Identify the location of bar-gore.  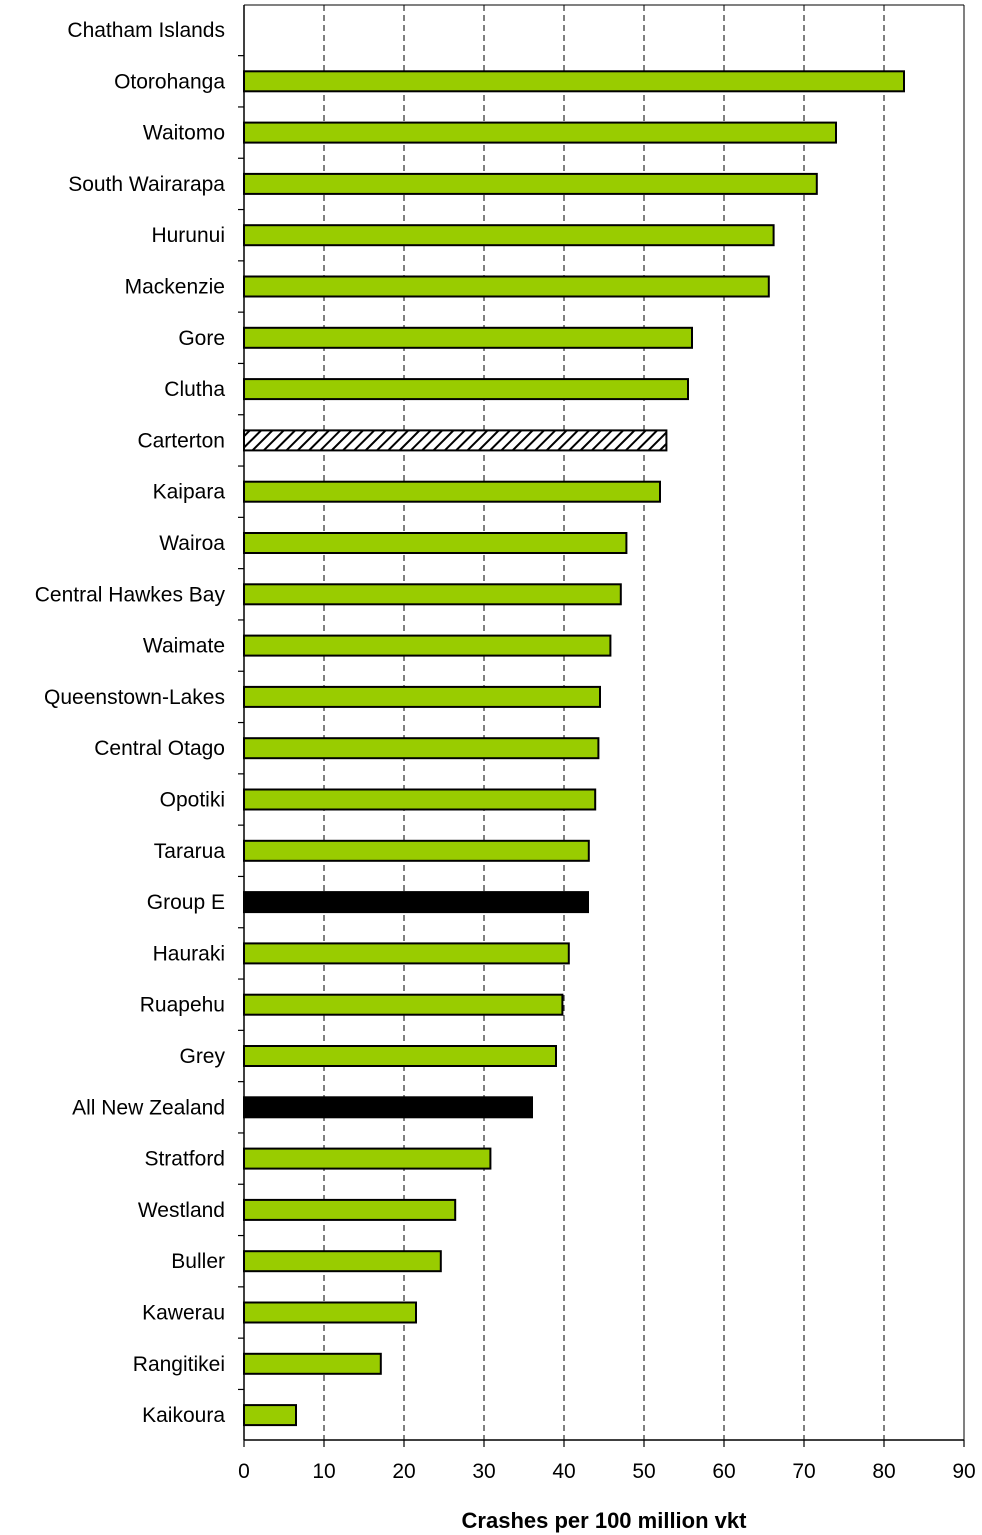
(468, 337).